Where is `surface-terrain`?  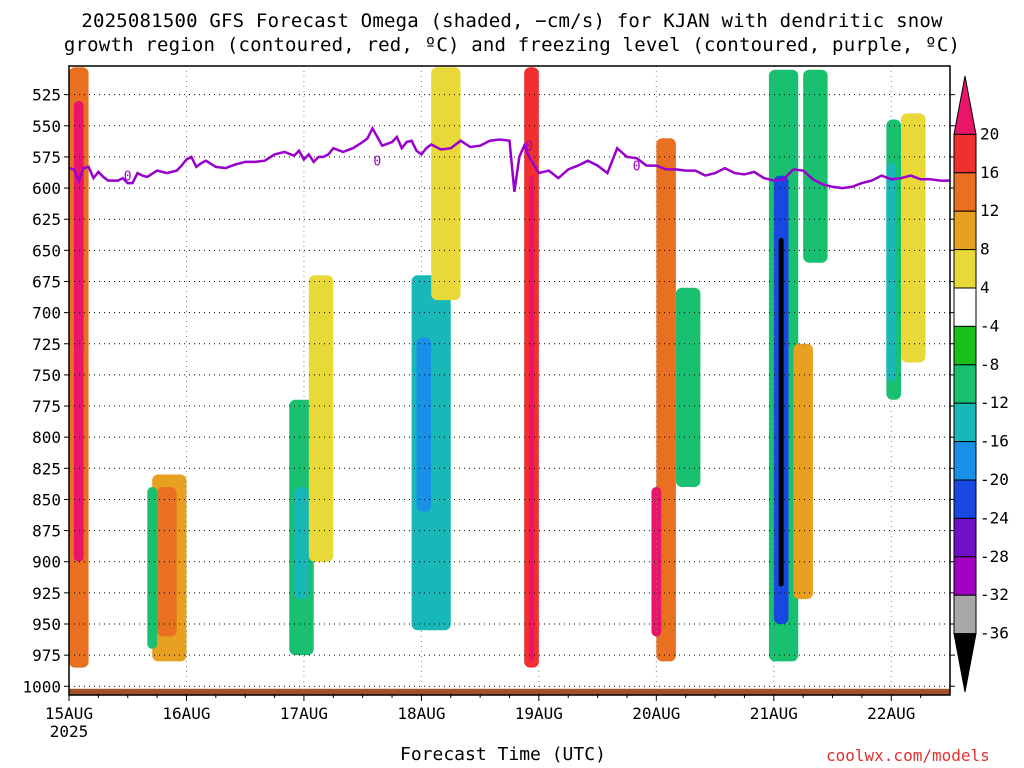
surface-terrain is located at coordinates (509, 691).